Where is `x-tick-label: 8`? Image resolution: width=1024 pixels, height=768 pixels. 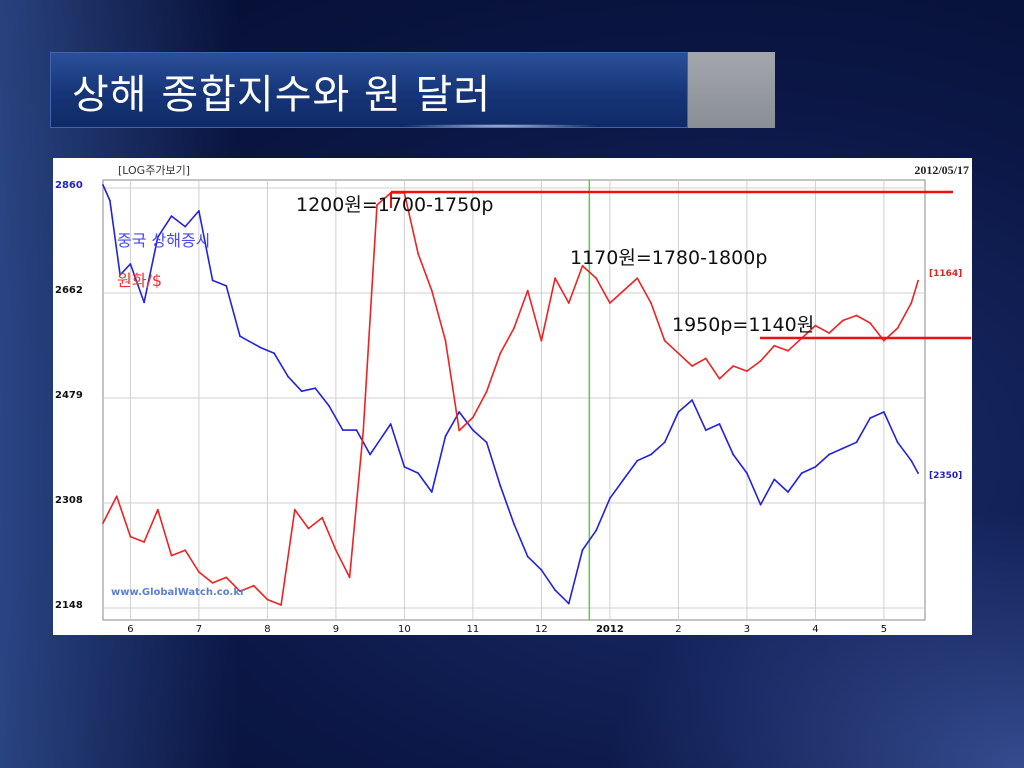 x-tick-label: 8 is located at coordinates (267, 629).